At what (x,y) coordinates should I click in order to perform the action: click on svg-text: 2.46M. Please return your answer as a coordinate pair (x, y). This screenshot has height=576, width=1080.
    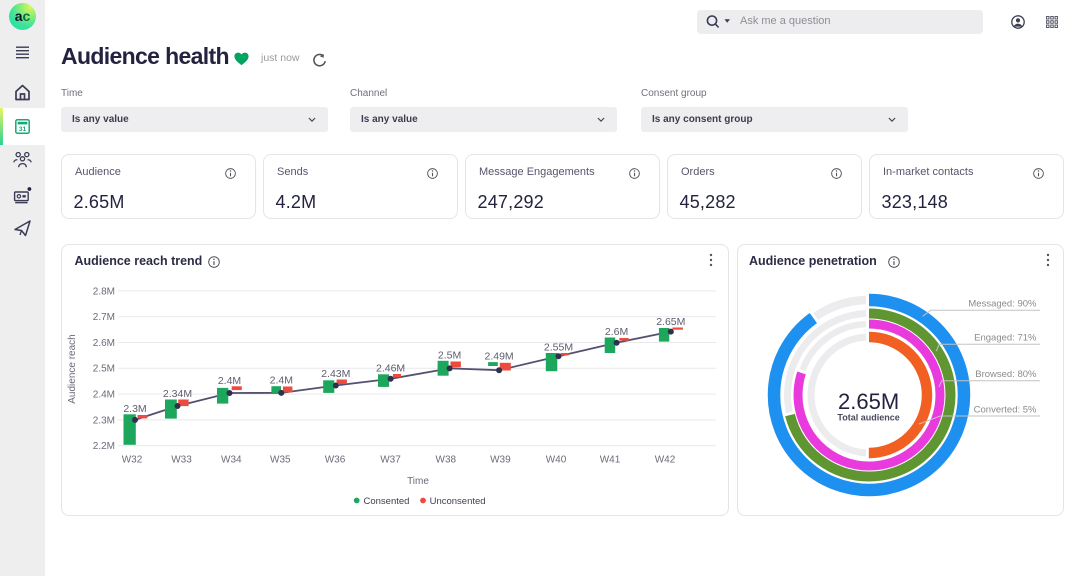
    Looking at the image, I should click on (390, 369).